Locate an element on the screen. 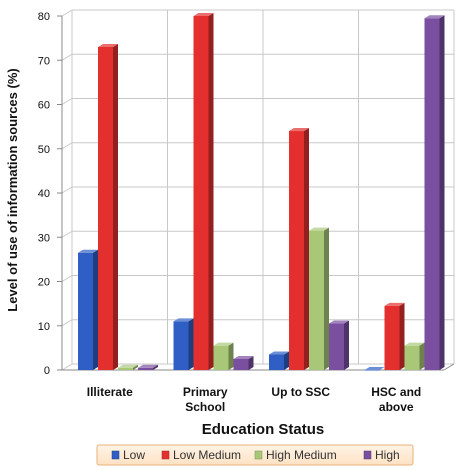 This screenshot has height=471, width=469. y-tick-label: 30 is located at coordinates (44, 238).